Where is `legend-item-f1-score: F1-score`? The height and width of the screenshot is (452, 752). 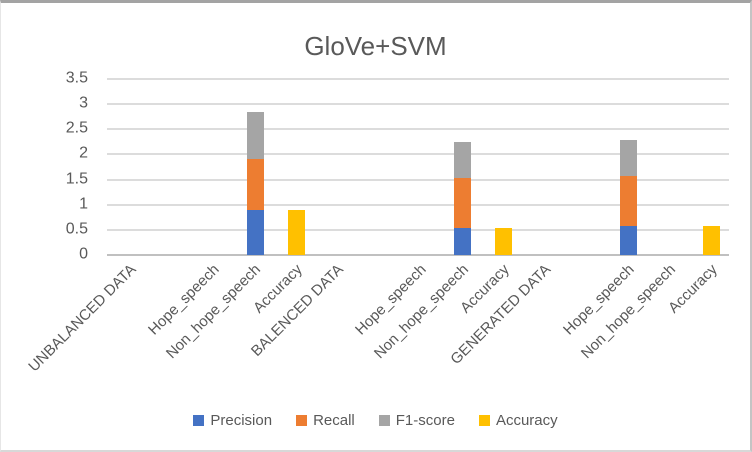
legend-item-f1-score: F1-score is located at coordinates (416, 420).